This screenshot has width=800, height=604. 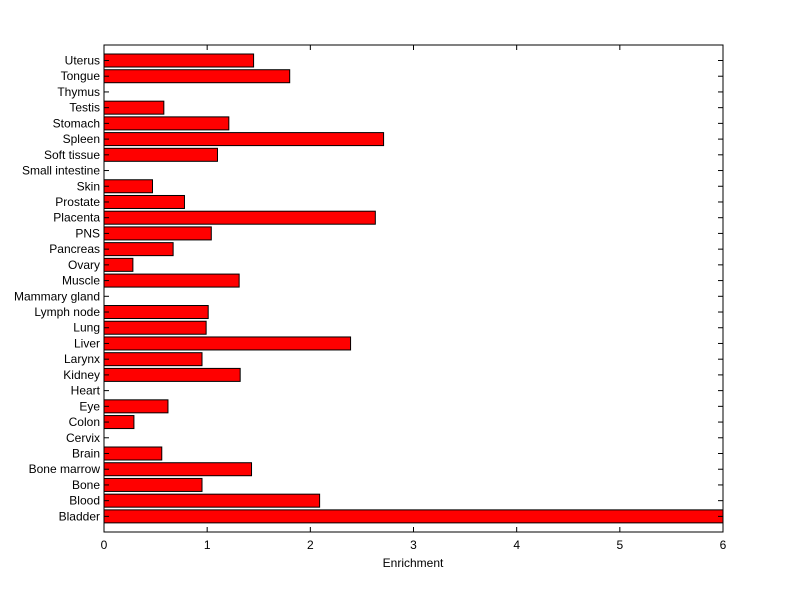 What do you see at coordinates (723, 545) in the screenshot?
I see `x-tick-label-6: 6` at bounding box center [723, 545].